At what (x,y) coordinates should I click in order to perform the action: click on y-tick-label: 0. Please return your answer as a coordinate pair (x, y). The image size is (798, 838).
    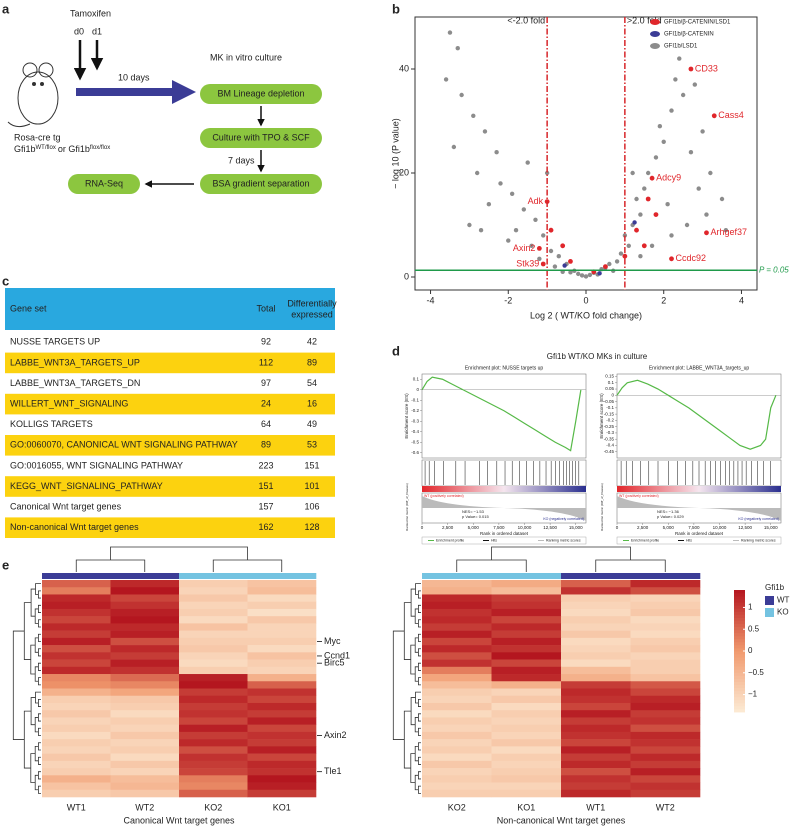
    Looking at the image, I should click on (612, 395).